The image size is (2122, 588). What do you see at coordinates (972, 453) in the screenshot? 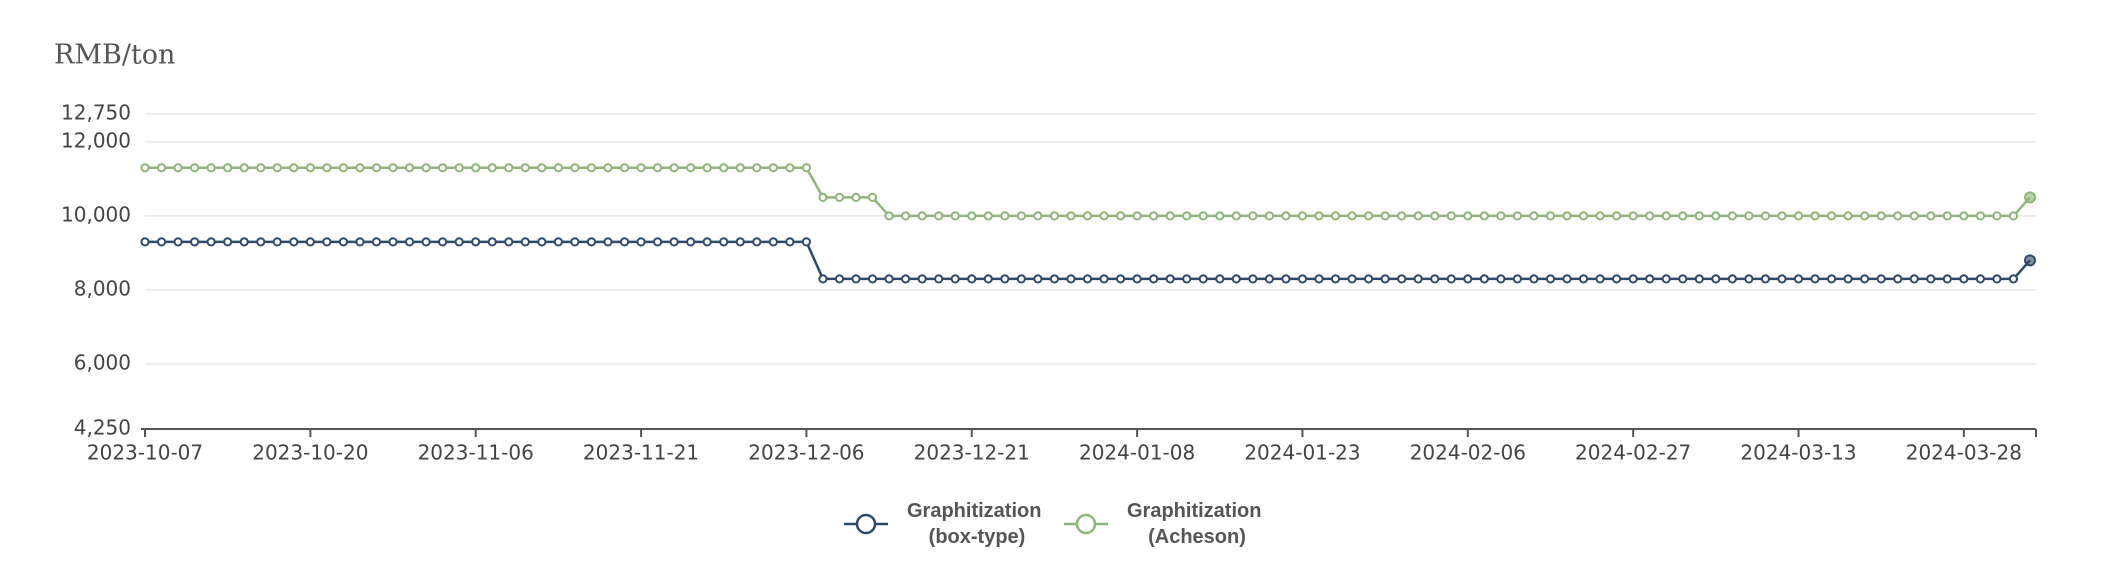
I see `x-tick-label: 2023-12-21` at bounding box center [972, 453].